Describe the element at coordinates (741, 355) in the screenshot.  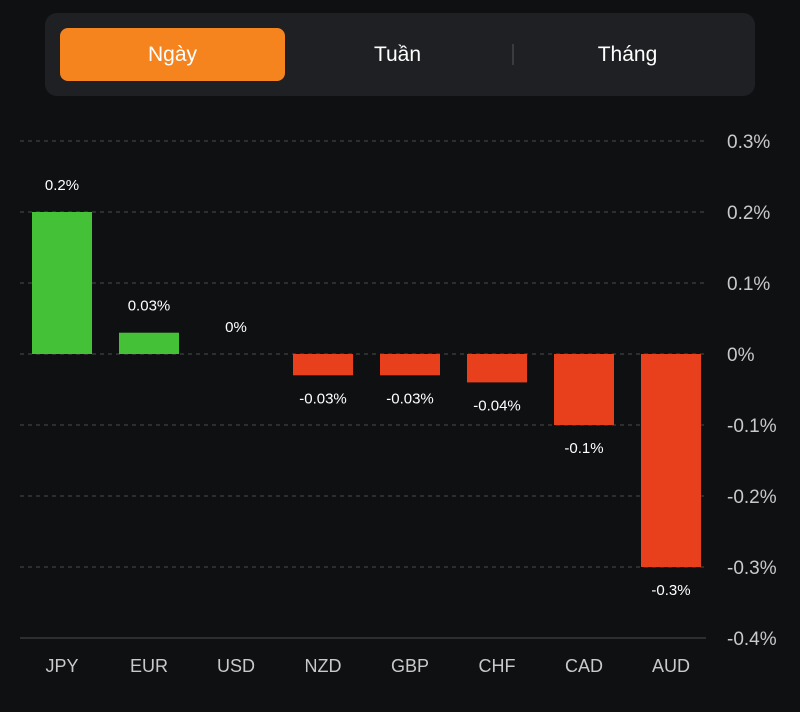
I see `y-tick-label: 0%` at that location.